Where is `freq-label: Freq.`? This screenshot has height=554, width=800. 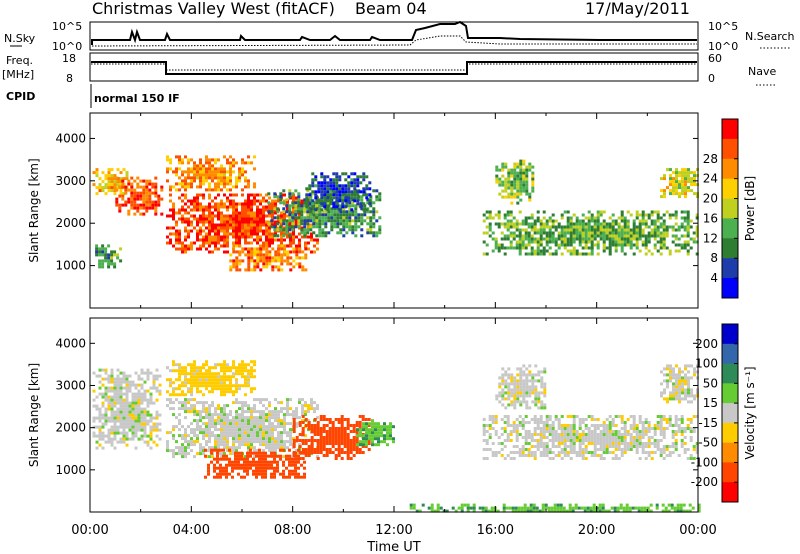
freq-label: Freq. is located at coordinates (19, 60).